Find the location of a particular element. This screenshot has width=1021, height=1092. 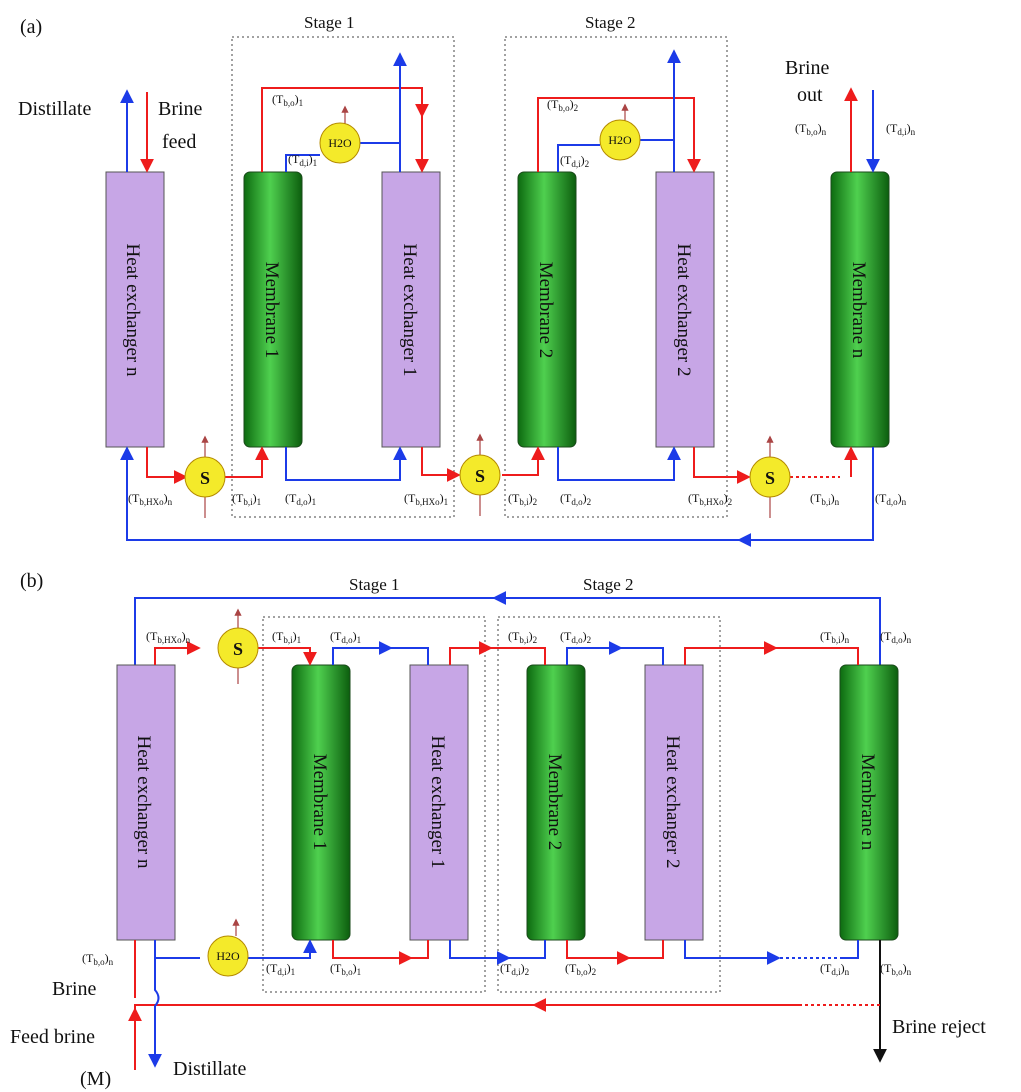

stage1-box-b is located at coordinates (374, 804).